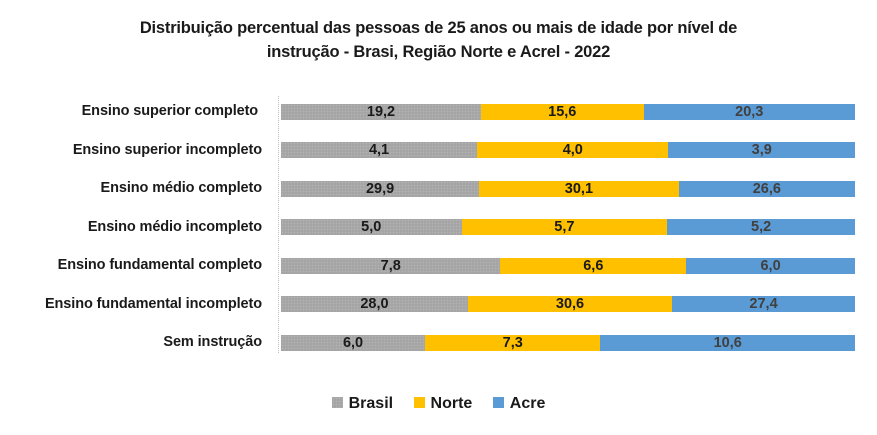 Image resolution: width=877 pixels, height=435 pixels. I want to click on category-label-ensino-fundamental-incompleto: Ensino fundamental incompleto, so click(153, 303).